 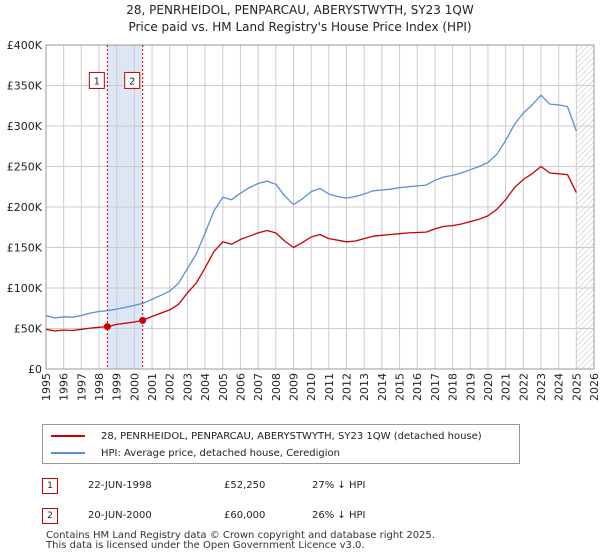 I want to click on x-tick-label: 2001, so click(x=152, y=387).